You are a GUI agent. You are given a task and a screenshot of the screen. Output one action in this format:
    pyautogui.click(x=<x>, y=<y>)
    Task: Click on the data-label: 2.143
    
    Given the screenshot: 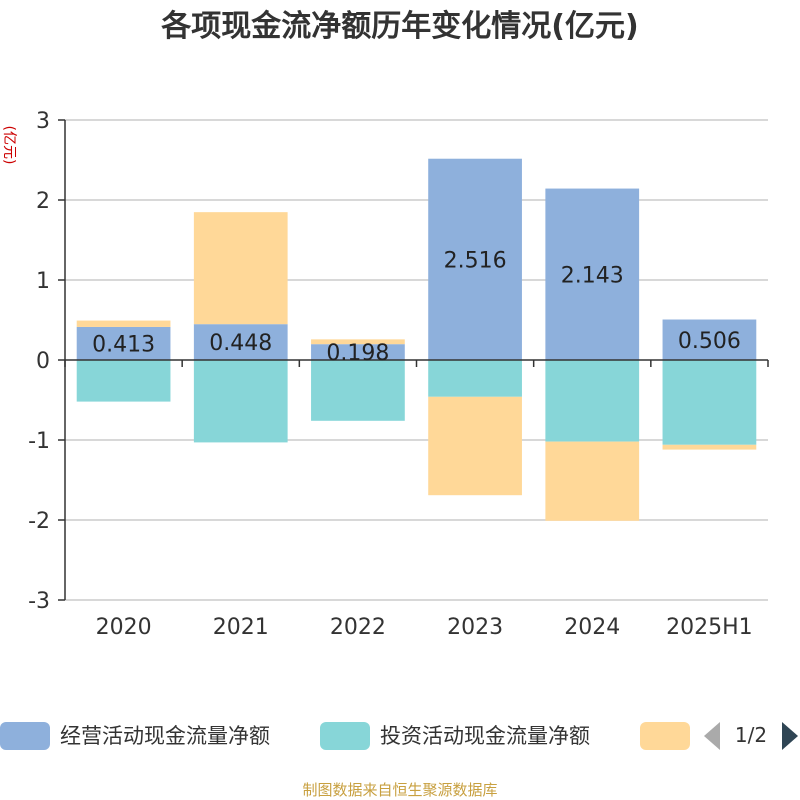 What is the action you would take?
    pyautogui.click(x=592, y=275)
    